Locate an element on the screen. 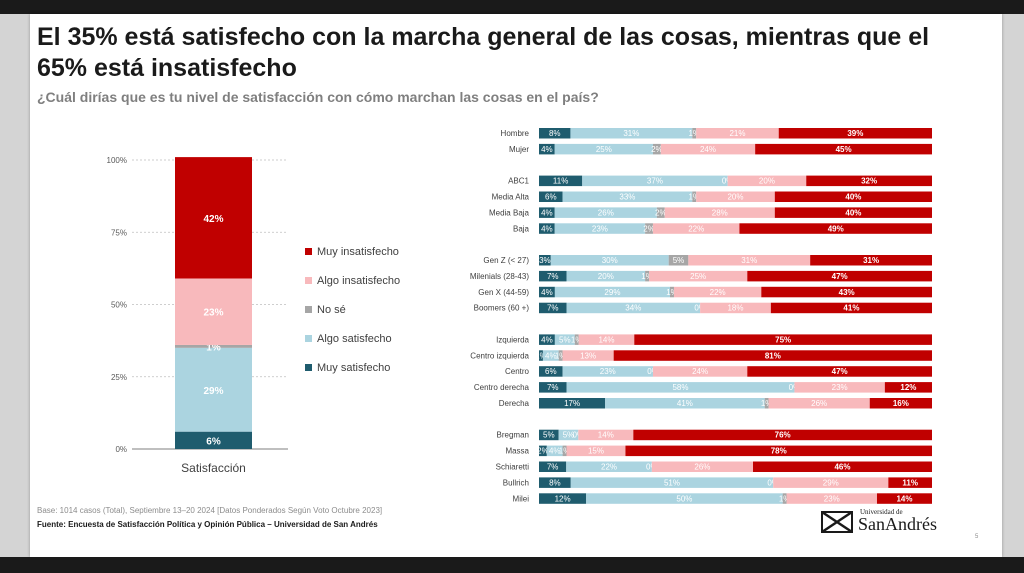 The image size is (1024, 573). row-label: Media Alta is located at coordinates (511, 197).